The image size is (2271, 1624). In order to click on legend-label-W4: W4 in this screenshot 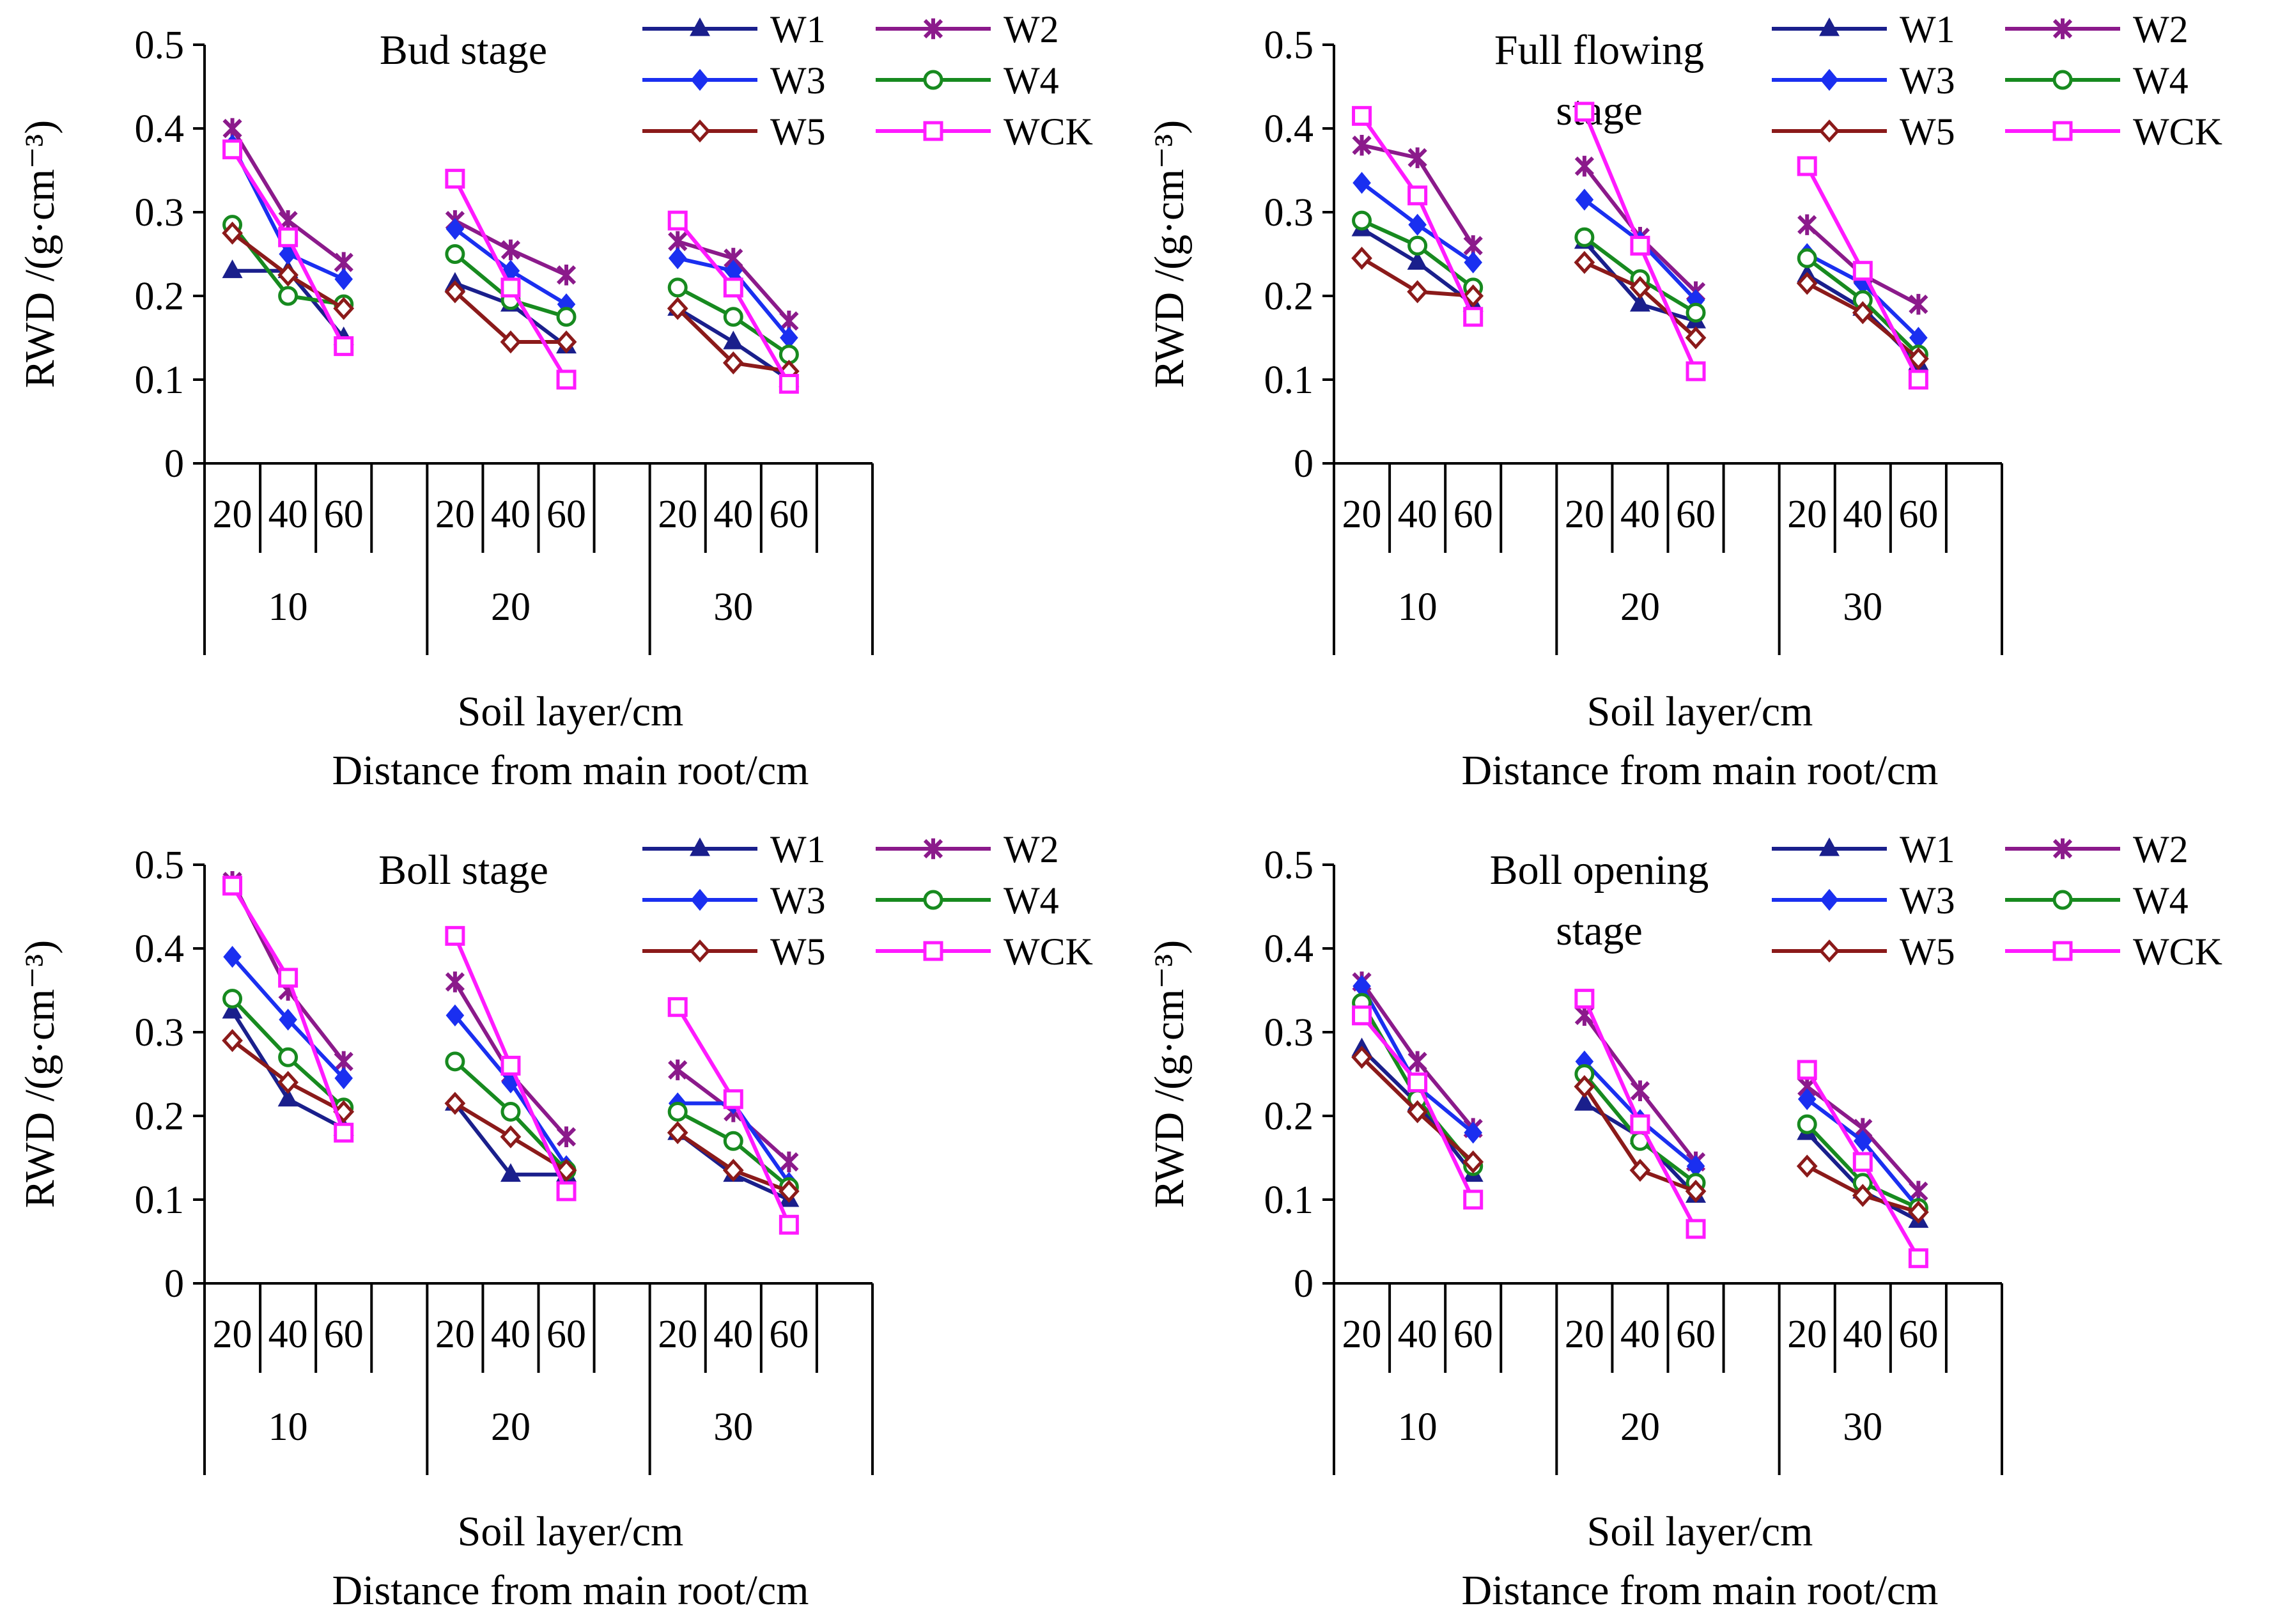, I will do `click(2161, 900)`.